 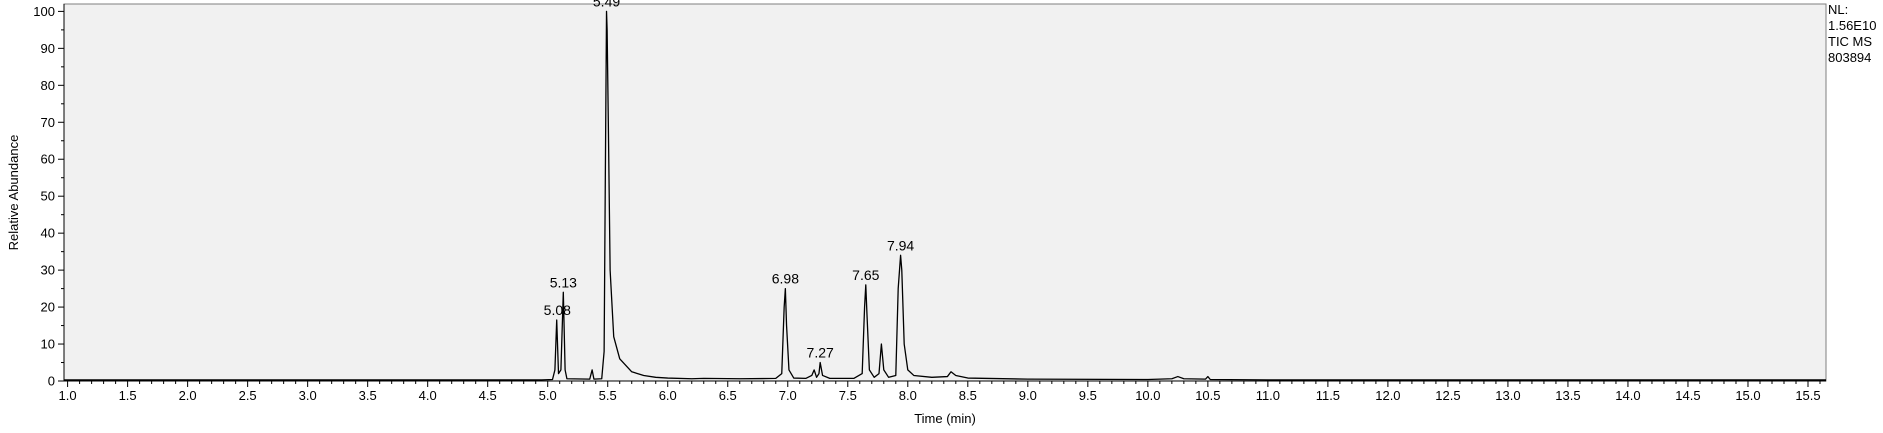 What do you see at coordinates (488, 395) in the screenshot?
I see `x-tick-label: 4.5` at bounding box center [488, 395].